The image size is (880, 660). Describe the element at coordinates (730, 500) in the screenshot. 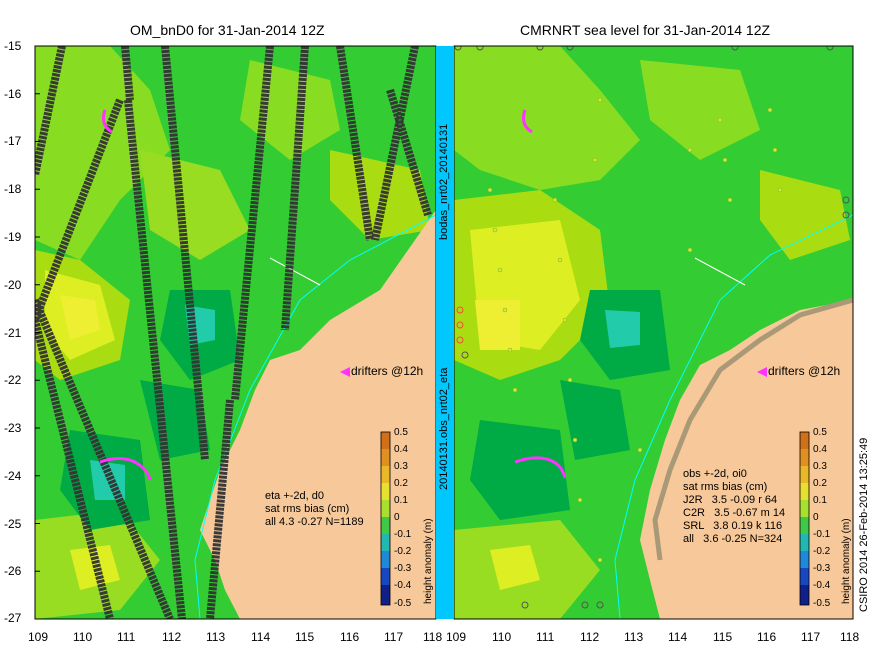

I see `stat-line: J2R 3.5 -0.09 r 64` at that location.